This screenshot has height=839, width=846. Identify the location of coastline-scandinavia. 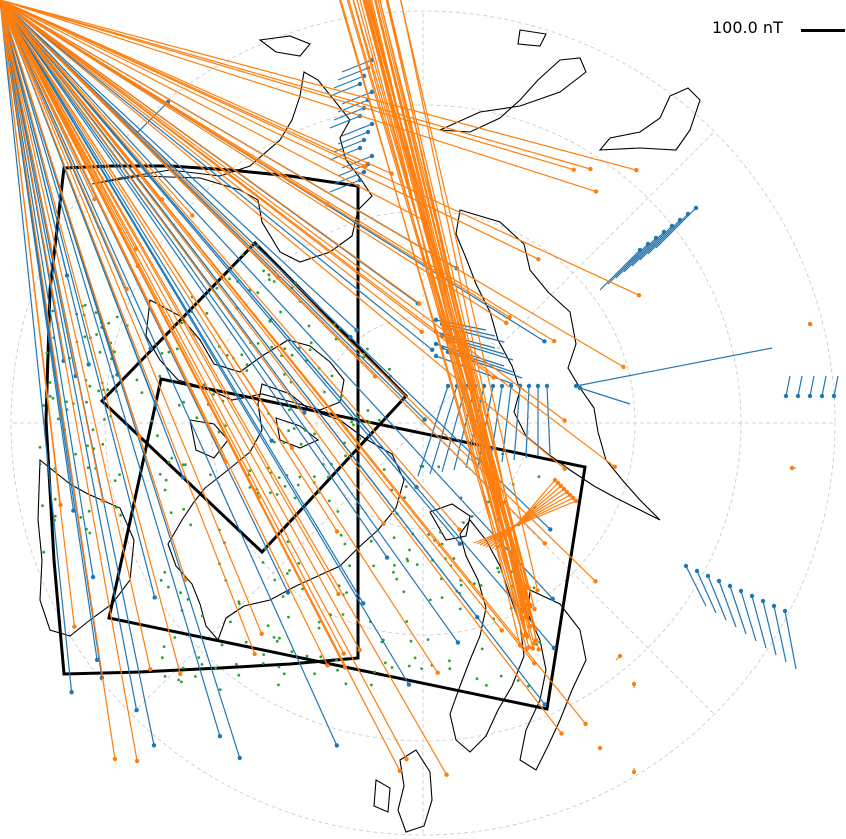
(518, 645).